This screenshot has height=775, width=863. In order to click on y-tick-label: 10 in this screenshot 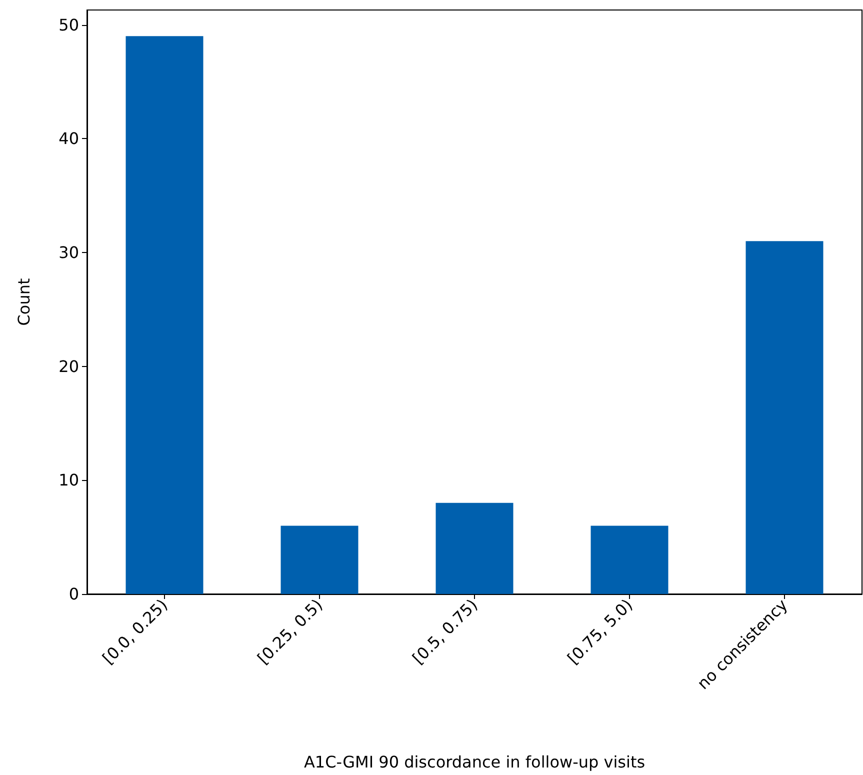, I will do `click(68, 480)`.